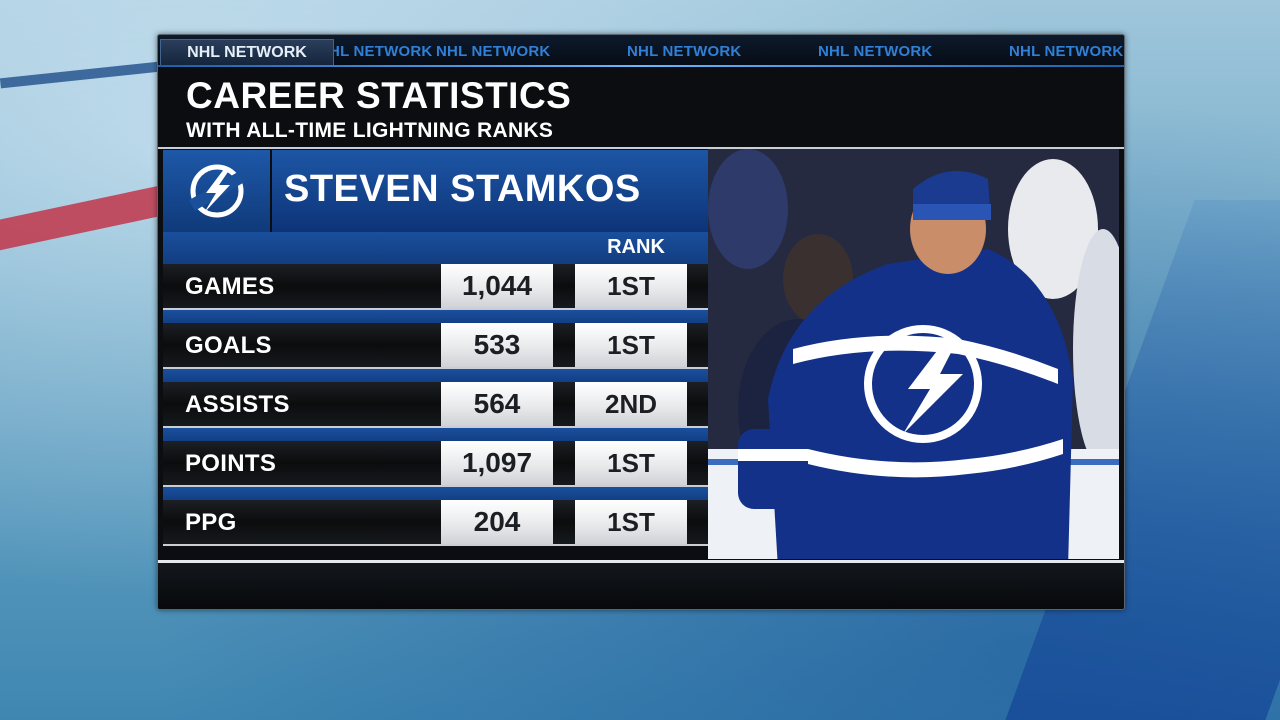 This screenshot has height=720, width=1280. What do you see at coordinates (497, 404) in the screenshot?
I see `stat-value: 564` at bounding box center [497, 404].